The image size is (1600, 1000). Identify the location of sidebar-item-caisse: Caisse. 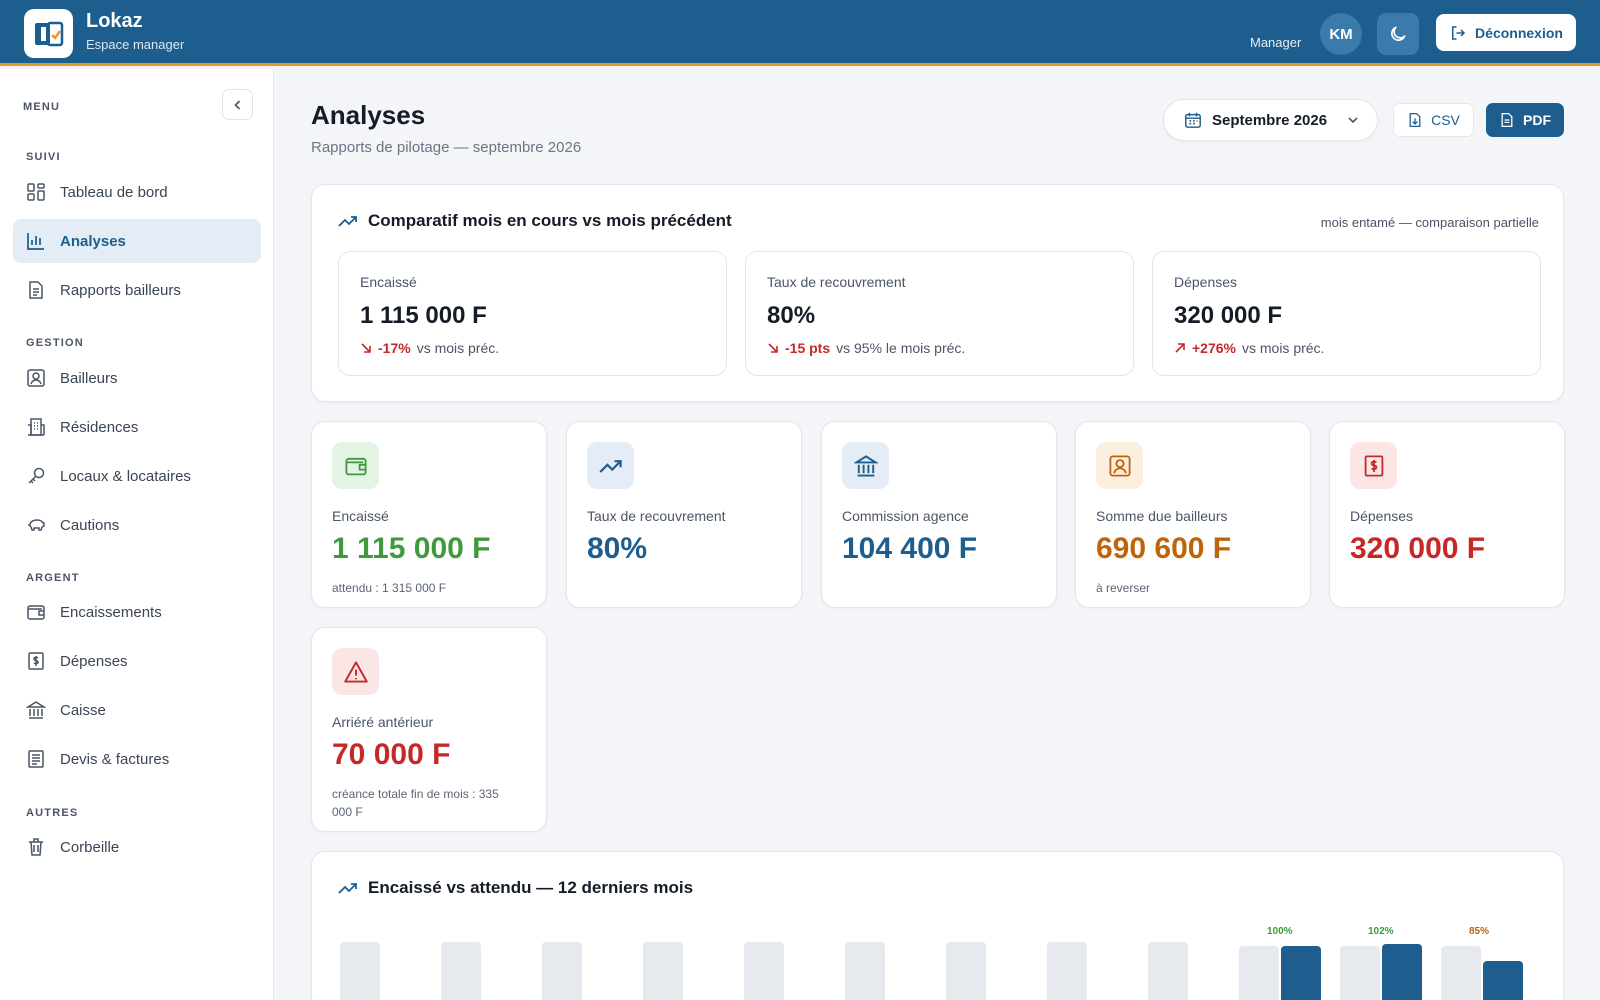
(137, 710).